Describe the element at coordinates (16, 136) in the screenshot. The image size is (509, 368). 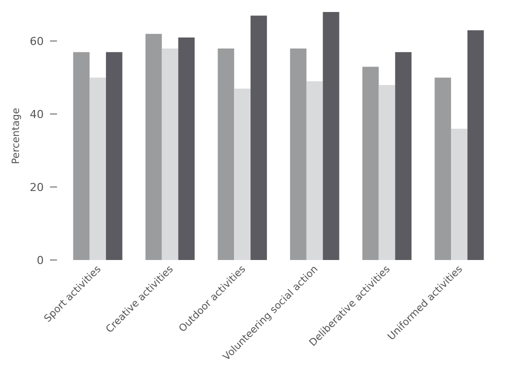
I see `y-axis-title: Percentage` at that location.